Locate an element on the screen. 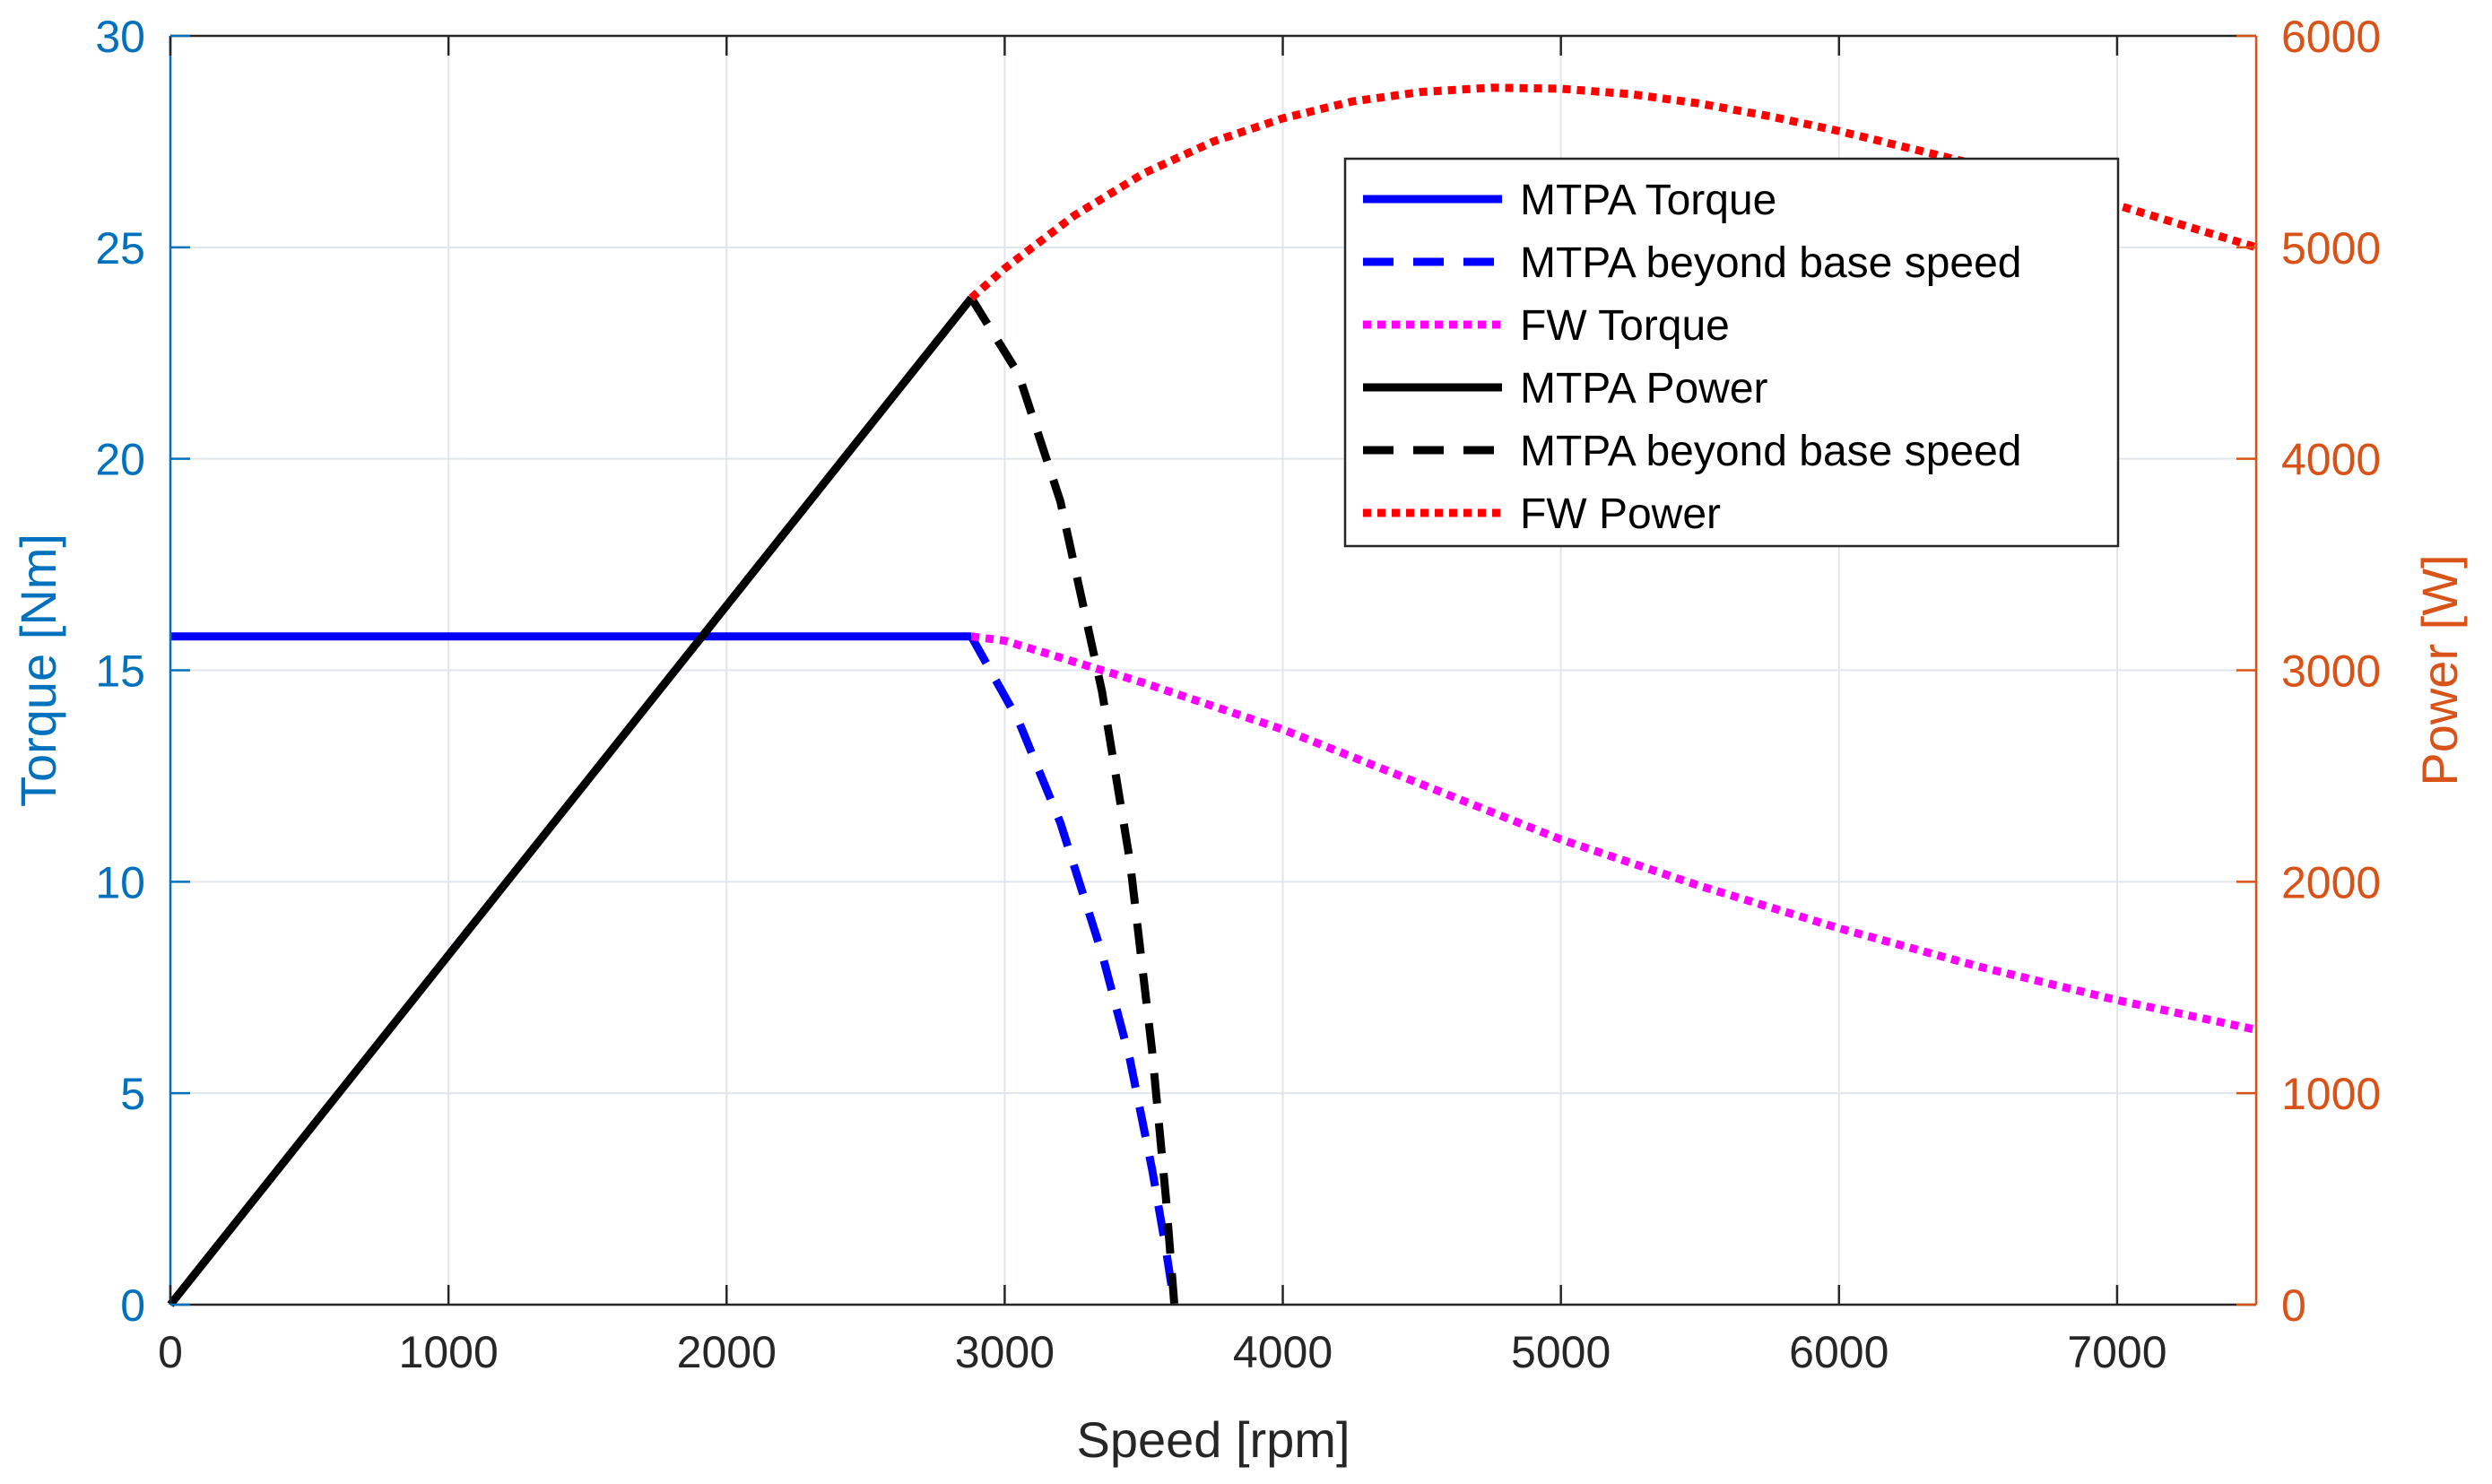 The image size is (2492, 1484). x-tick-label: 2000 is located at coordinates (727, 1352).